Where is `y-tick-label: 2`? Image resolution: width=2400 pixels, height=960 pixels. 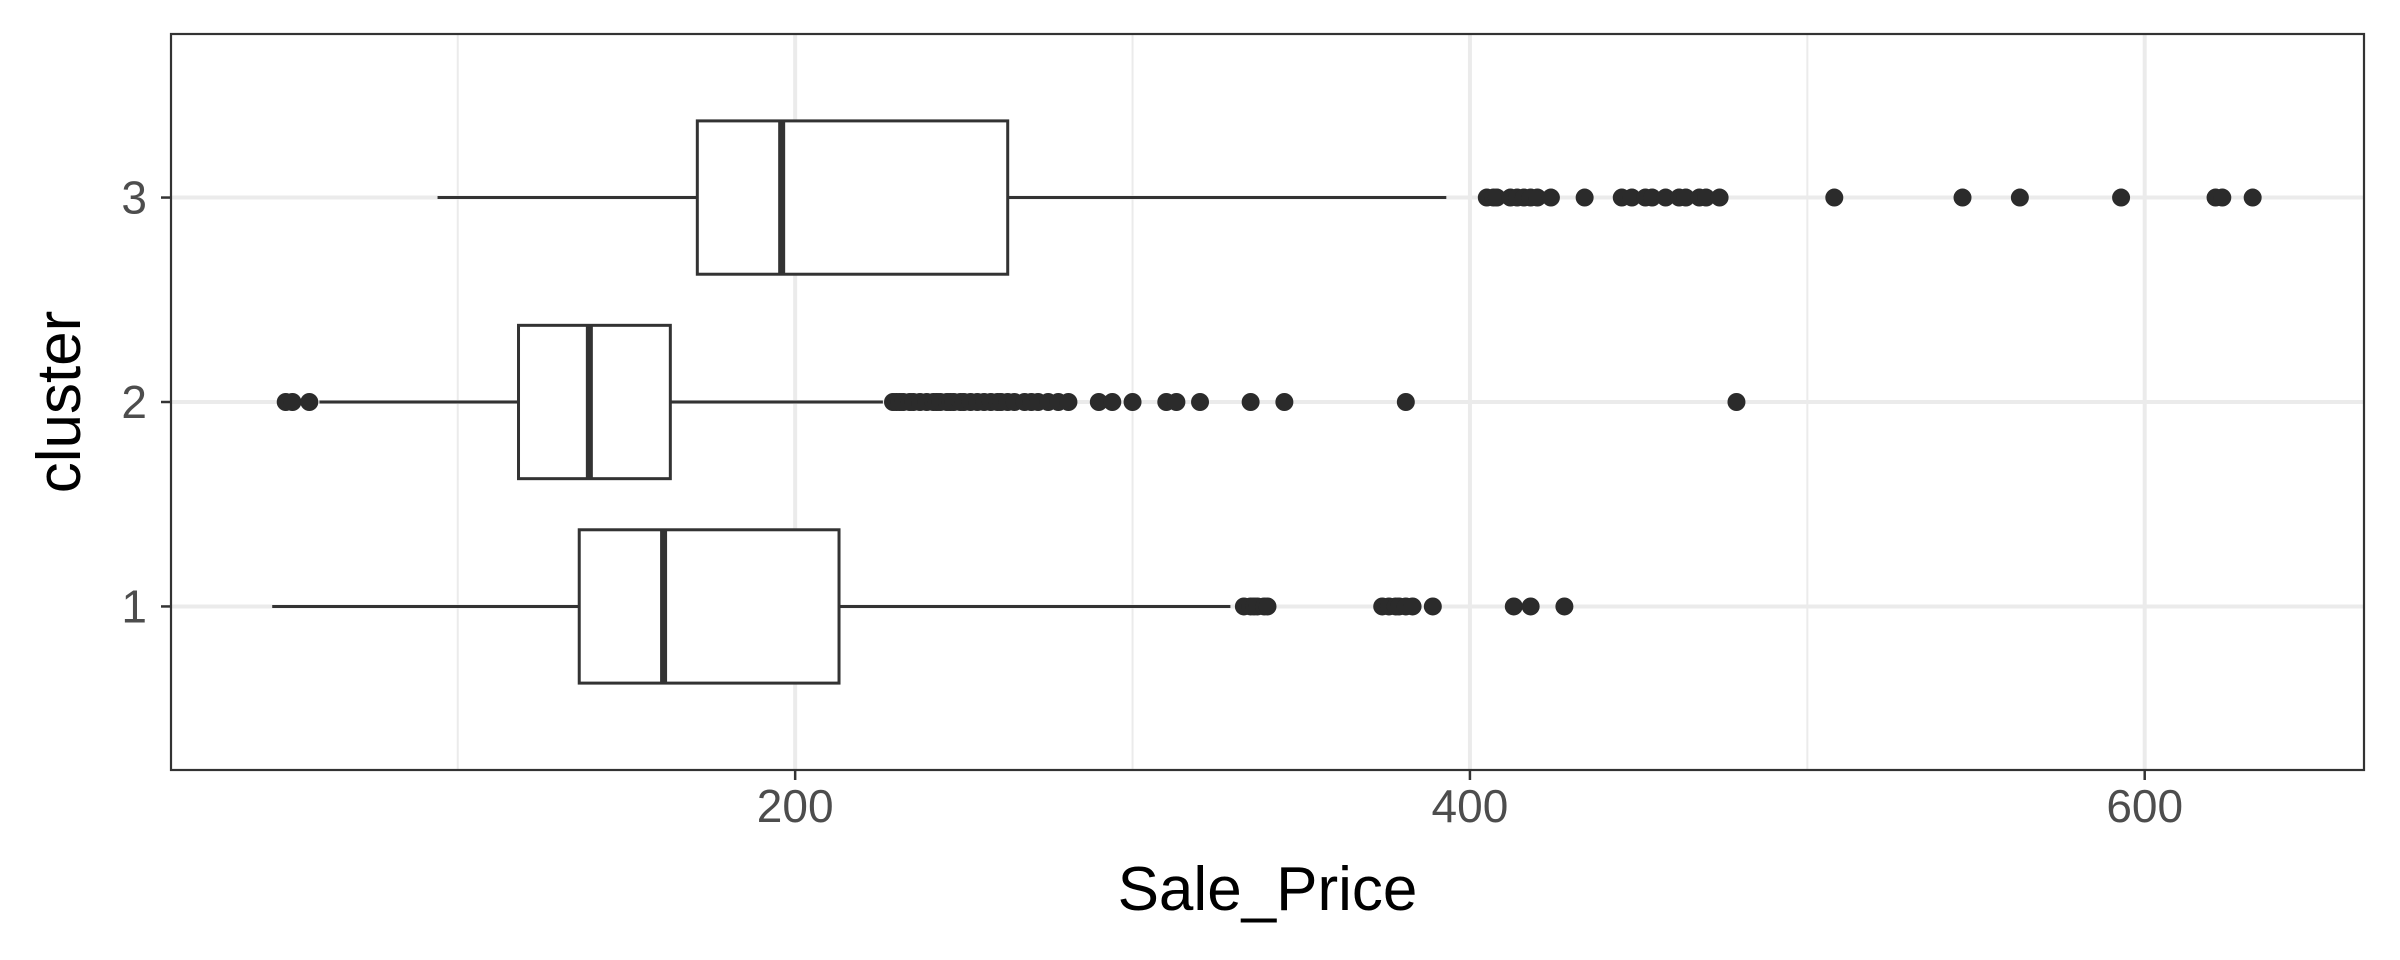 y-tick-label: 2 is located at coordinates (134, 402).